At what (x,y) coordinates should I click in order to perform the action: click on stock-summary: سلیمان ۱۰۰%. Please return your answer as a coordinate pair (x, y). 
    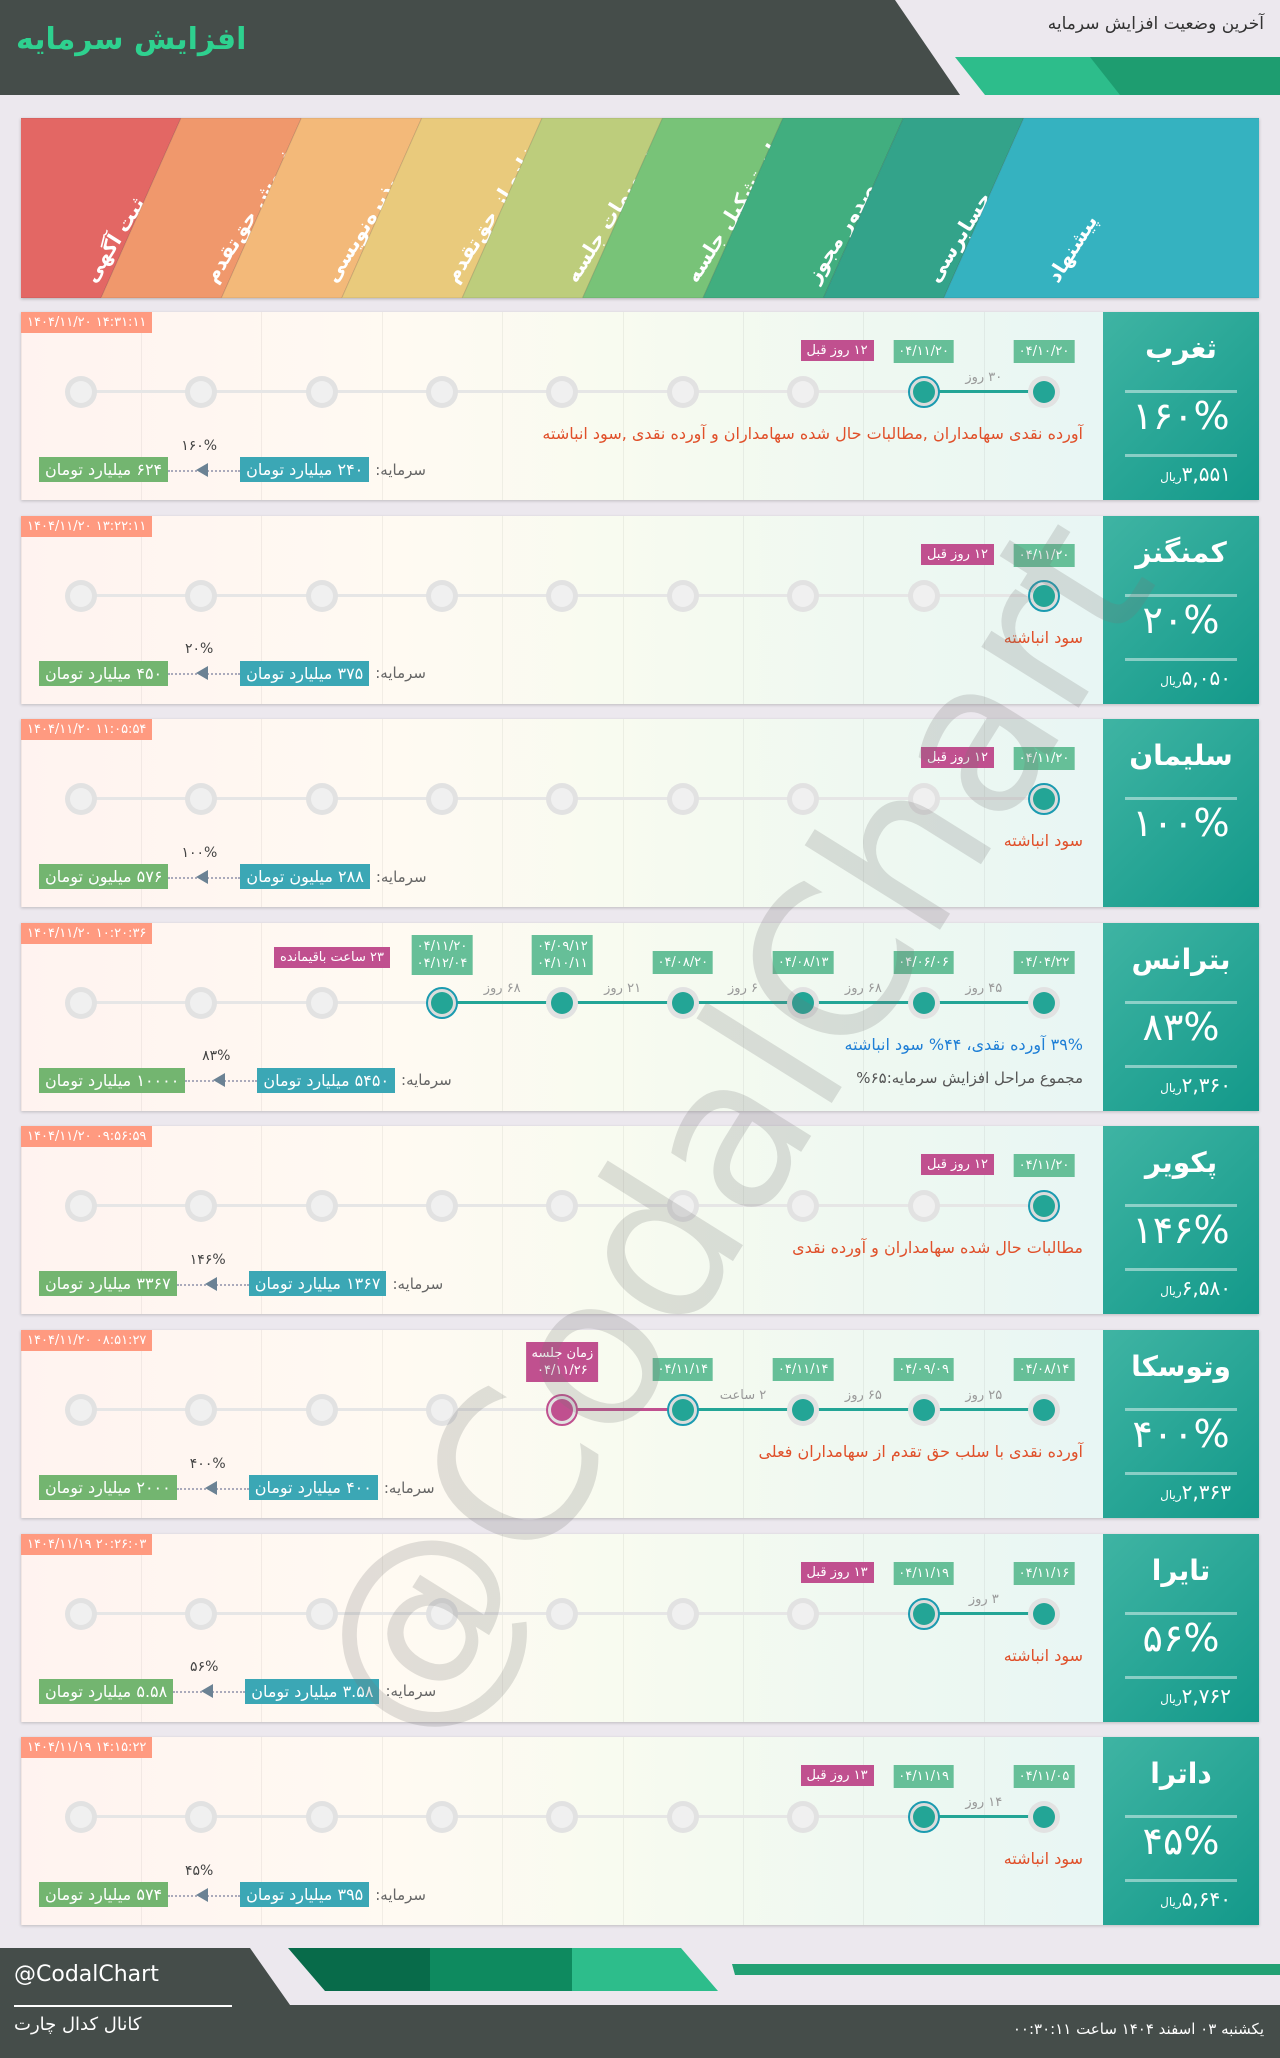
    Looking at the image, I should click on (1181, 813).